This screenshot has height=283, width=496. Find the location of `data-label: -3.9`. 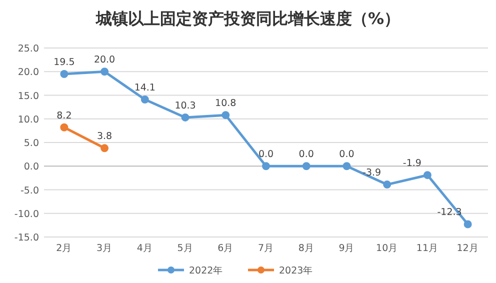

data-label: -3.9 is located at coordinates (372, 173).